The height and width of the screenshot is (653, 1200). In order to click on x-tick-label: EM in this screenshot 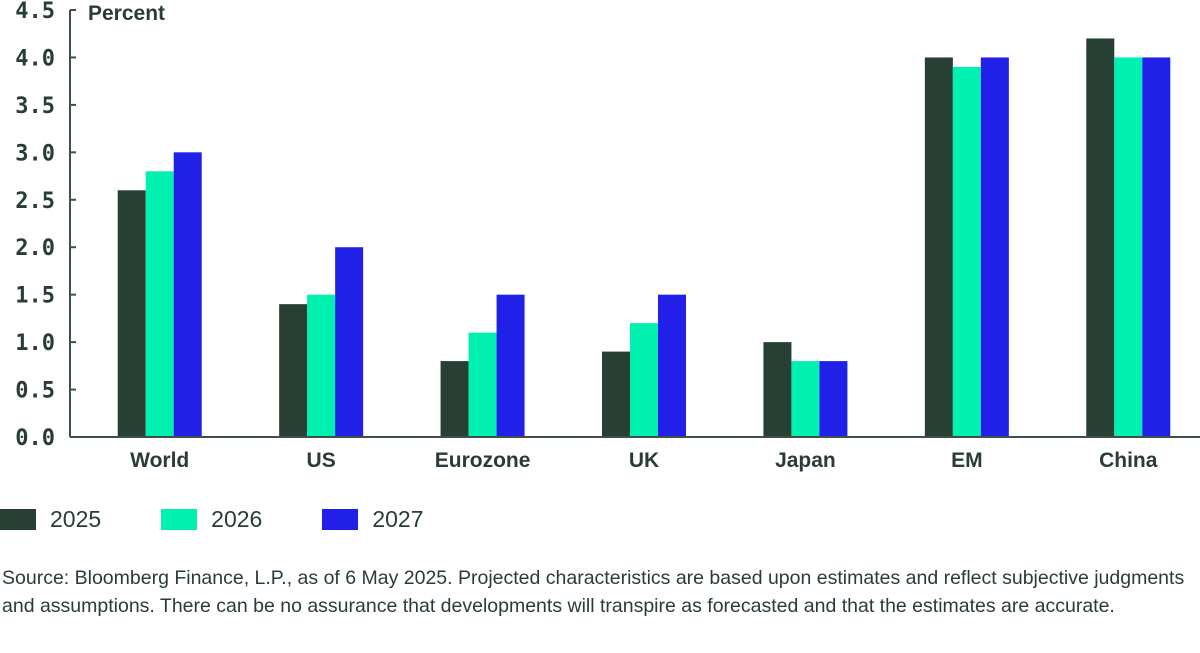, I will do `click(967, 460)`.